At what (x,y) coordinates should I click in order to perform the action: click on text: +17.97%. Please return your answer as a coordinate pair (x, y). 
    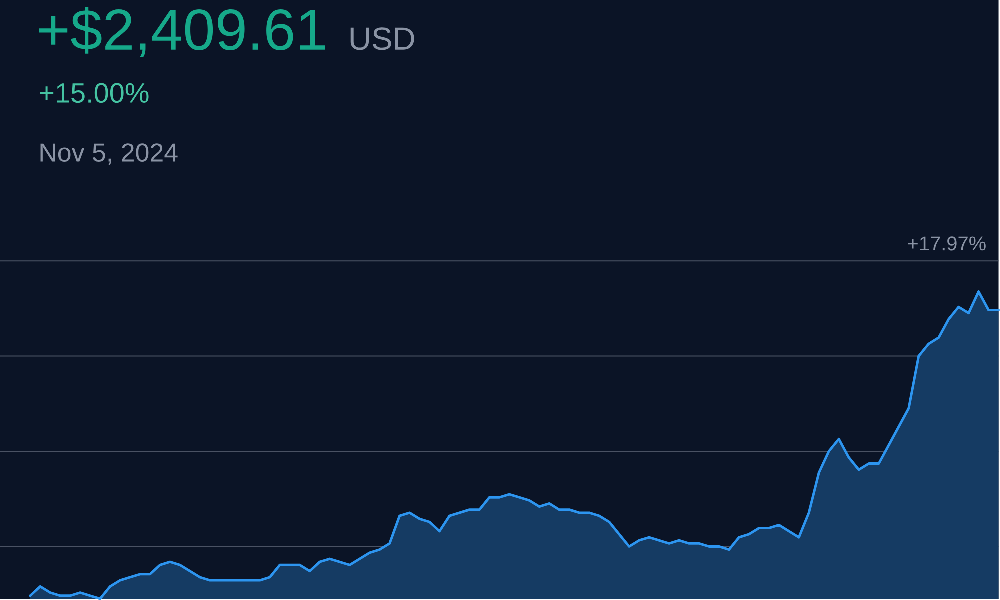
    Looking at the image, I should click on (947, 243).